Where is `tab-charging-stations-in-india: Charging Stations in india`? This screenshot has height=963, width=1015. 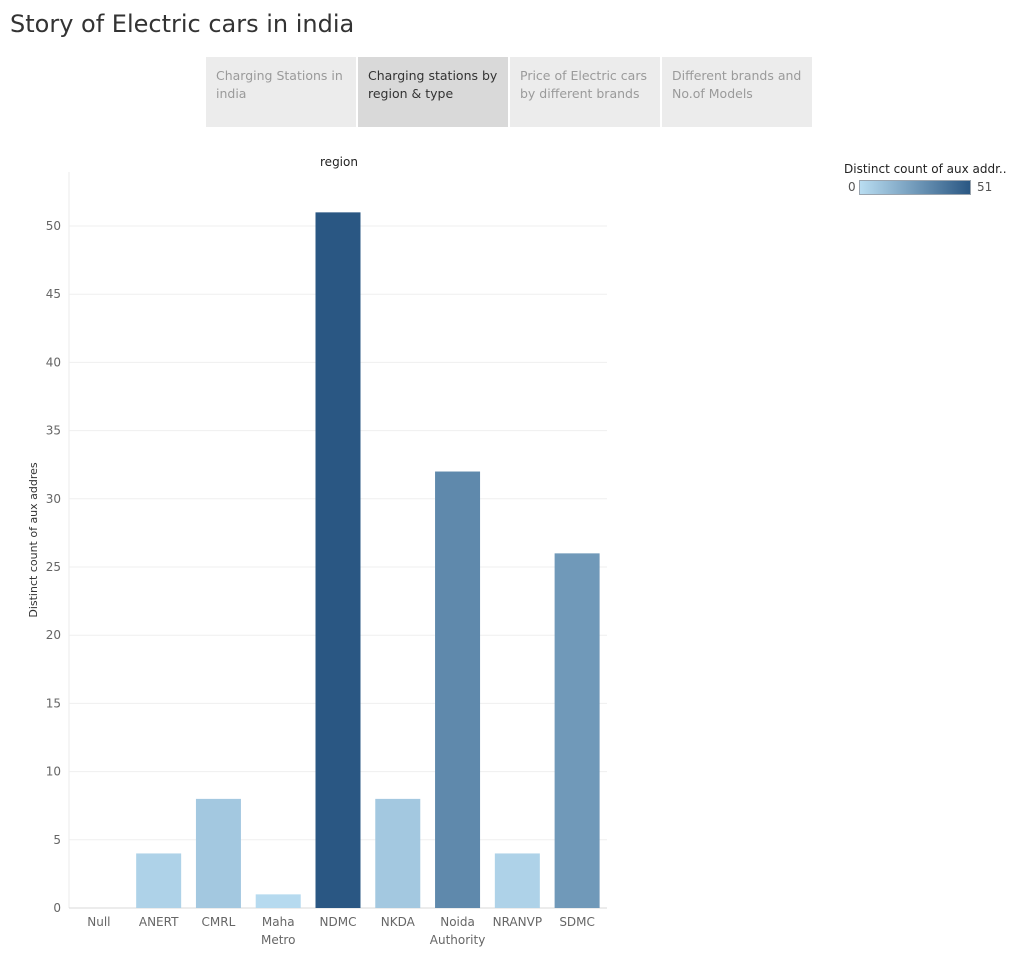 tab-charging-stations-in-india: Charging Stations in india is located at coordinates (281, 92).